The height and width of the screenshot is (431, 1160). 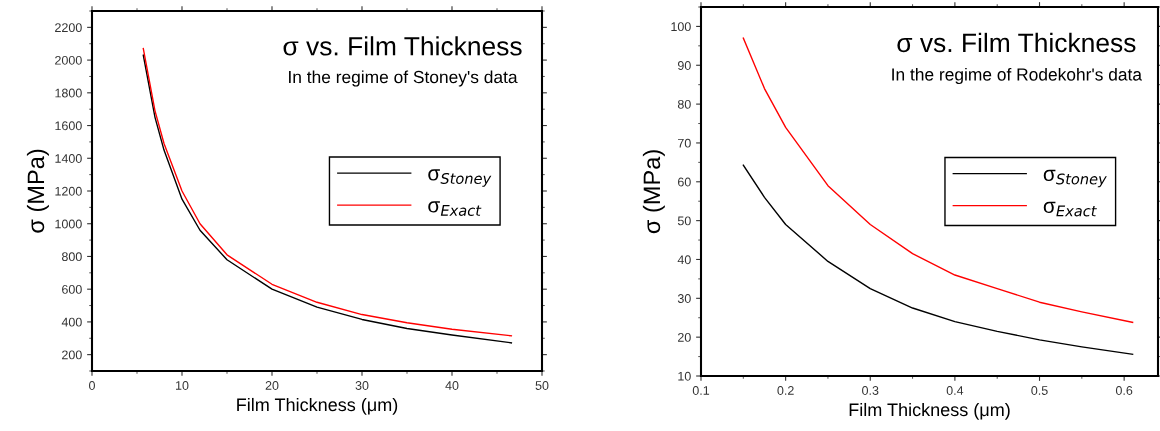 What do you see at coordinates (68, 158) in the screenshot?
I see `y-tick-label: 1400` at bounding box center [68, 158].